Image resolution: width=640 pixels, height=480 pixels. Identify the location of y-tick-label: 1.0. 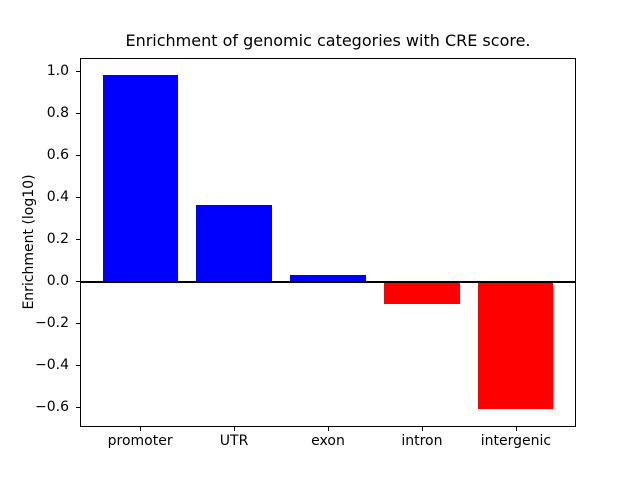
(57, 70).